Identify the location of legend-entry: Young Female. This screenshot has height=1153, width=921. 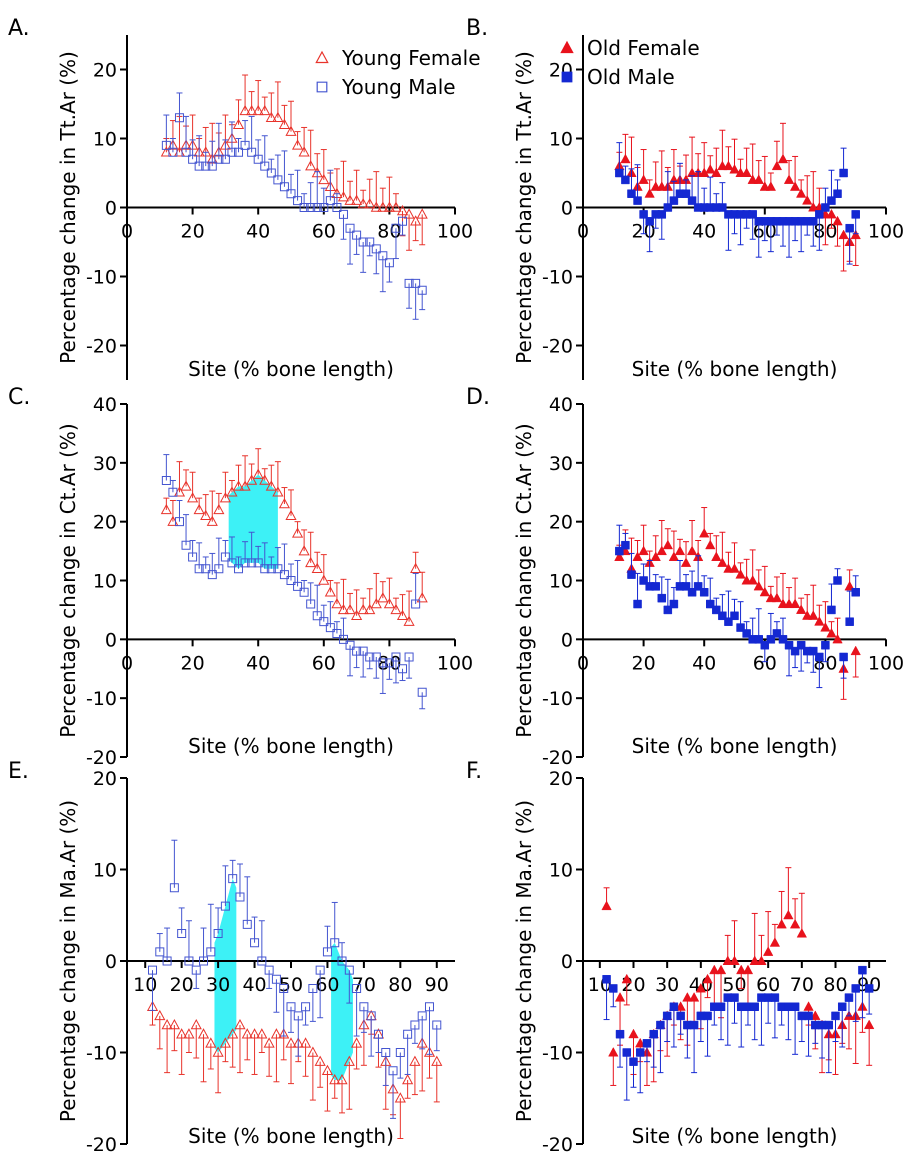
(411, 58).